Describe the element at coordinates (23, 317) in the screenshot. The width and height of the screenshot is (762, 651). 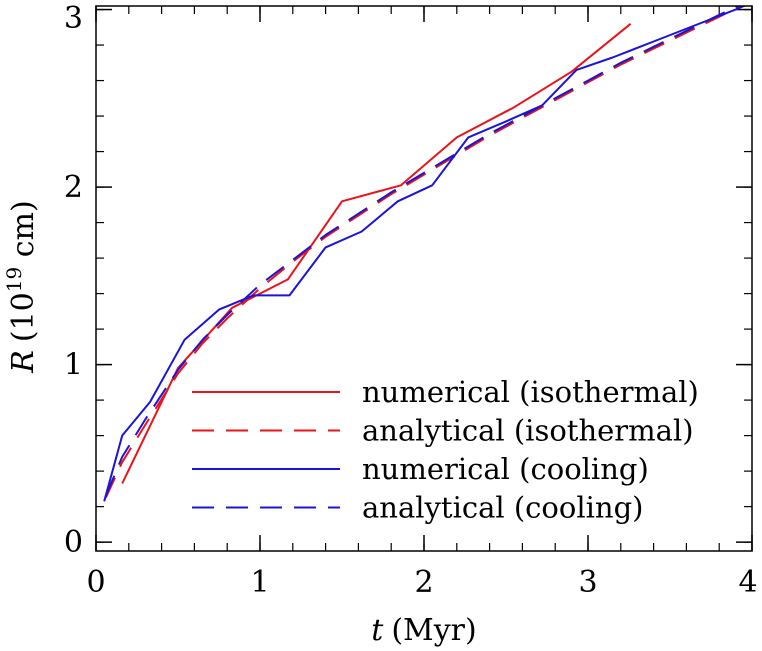
I see `y-axis-unit-prefix: (10` at that location.